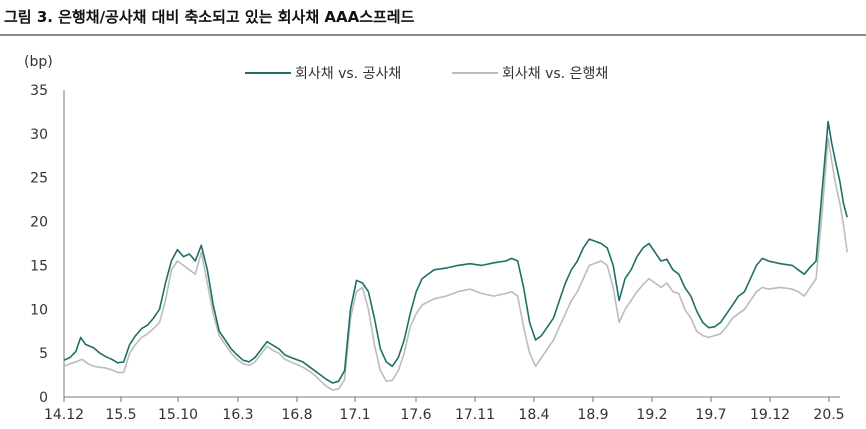  Describe the element at coordinates (533, 415) in the screenshot. I see `x-tick-label: 18.4` at that location.